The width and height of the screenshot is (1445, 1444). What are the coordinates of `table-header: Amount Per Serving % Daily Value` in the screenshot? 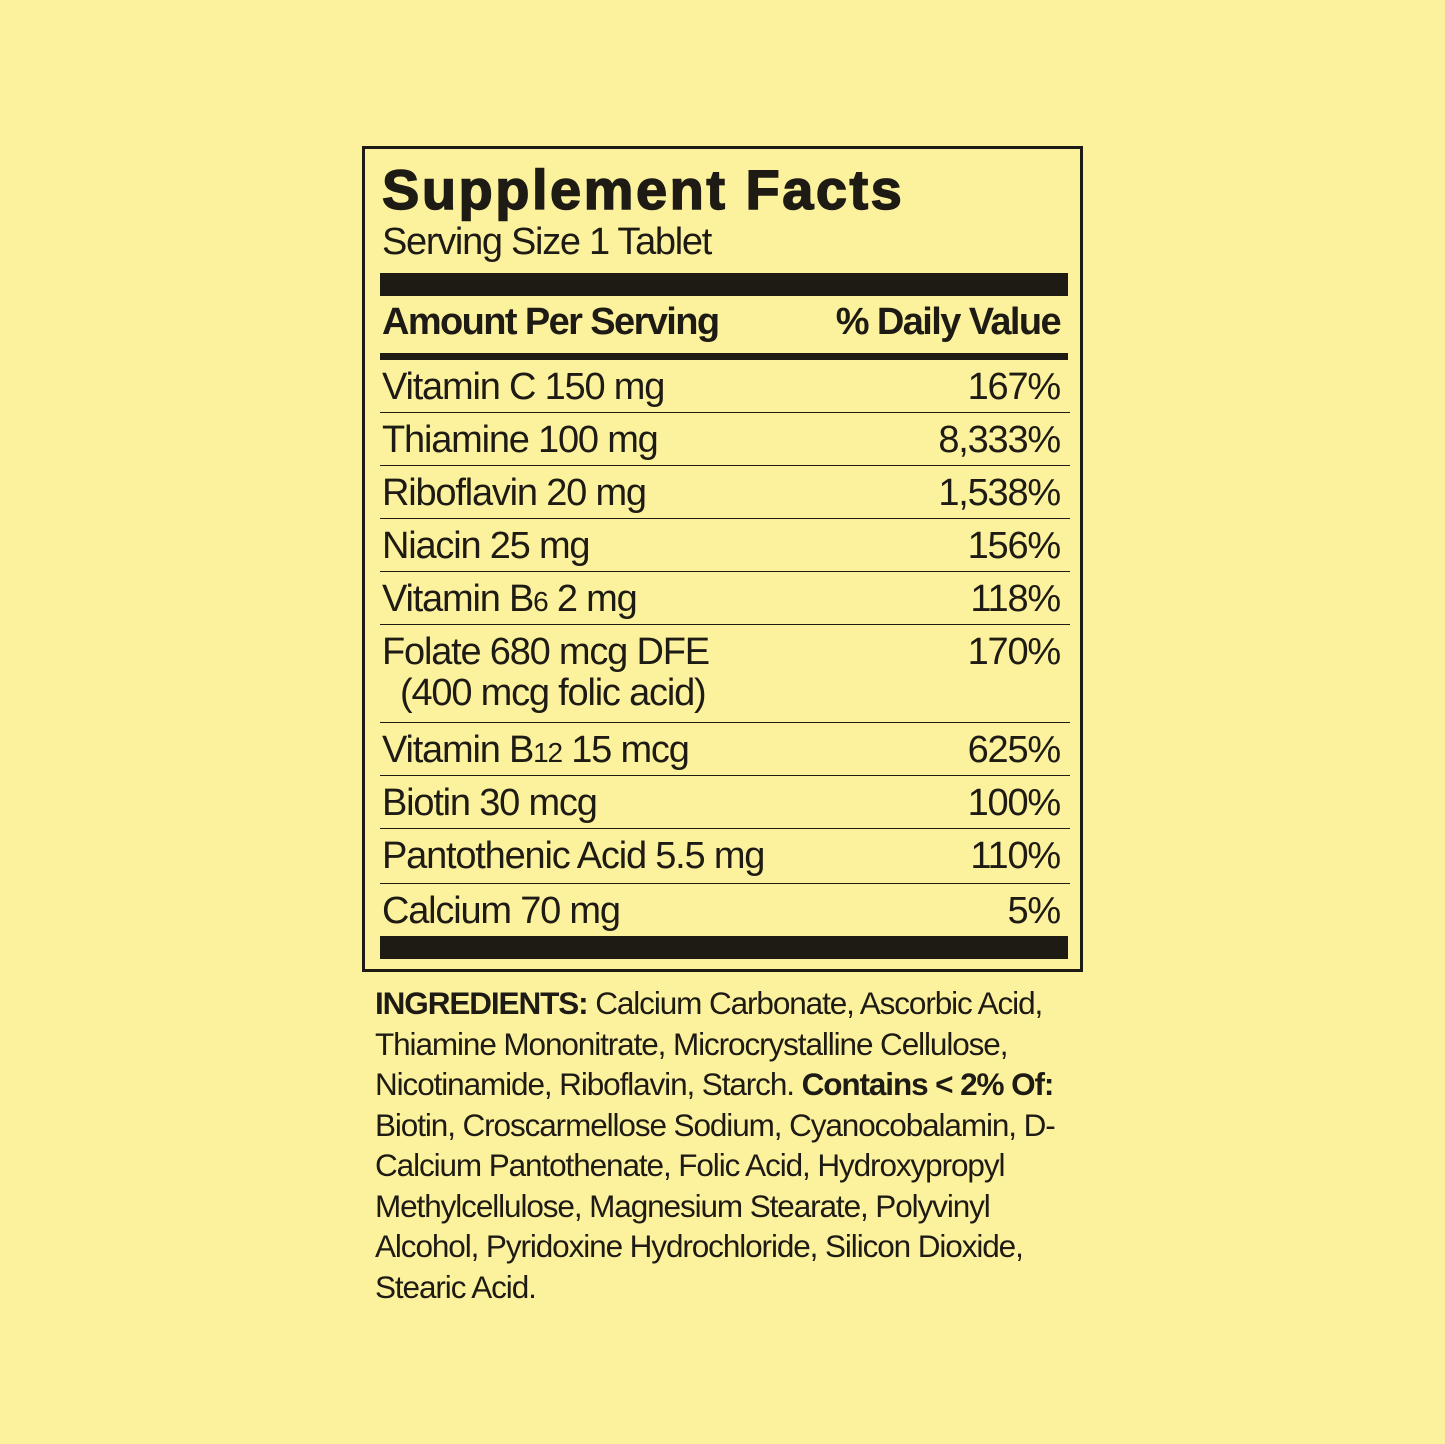 It's located at (722, 322).